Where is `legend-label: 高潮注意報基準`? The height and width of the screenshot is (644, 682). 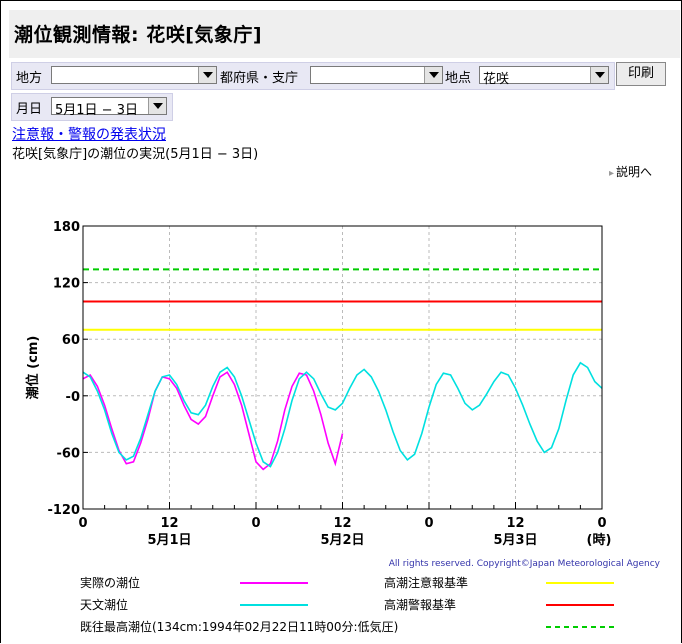
legend-label: 高潮注意報基準 is located at coordinates (426, 582).